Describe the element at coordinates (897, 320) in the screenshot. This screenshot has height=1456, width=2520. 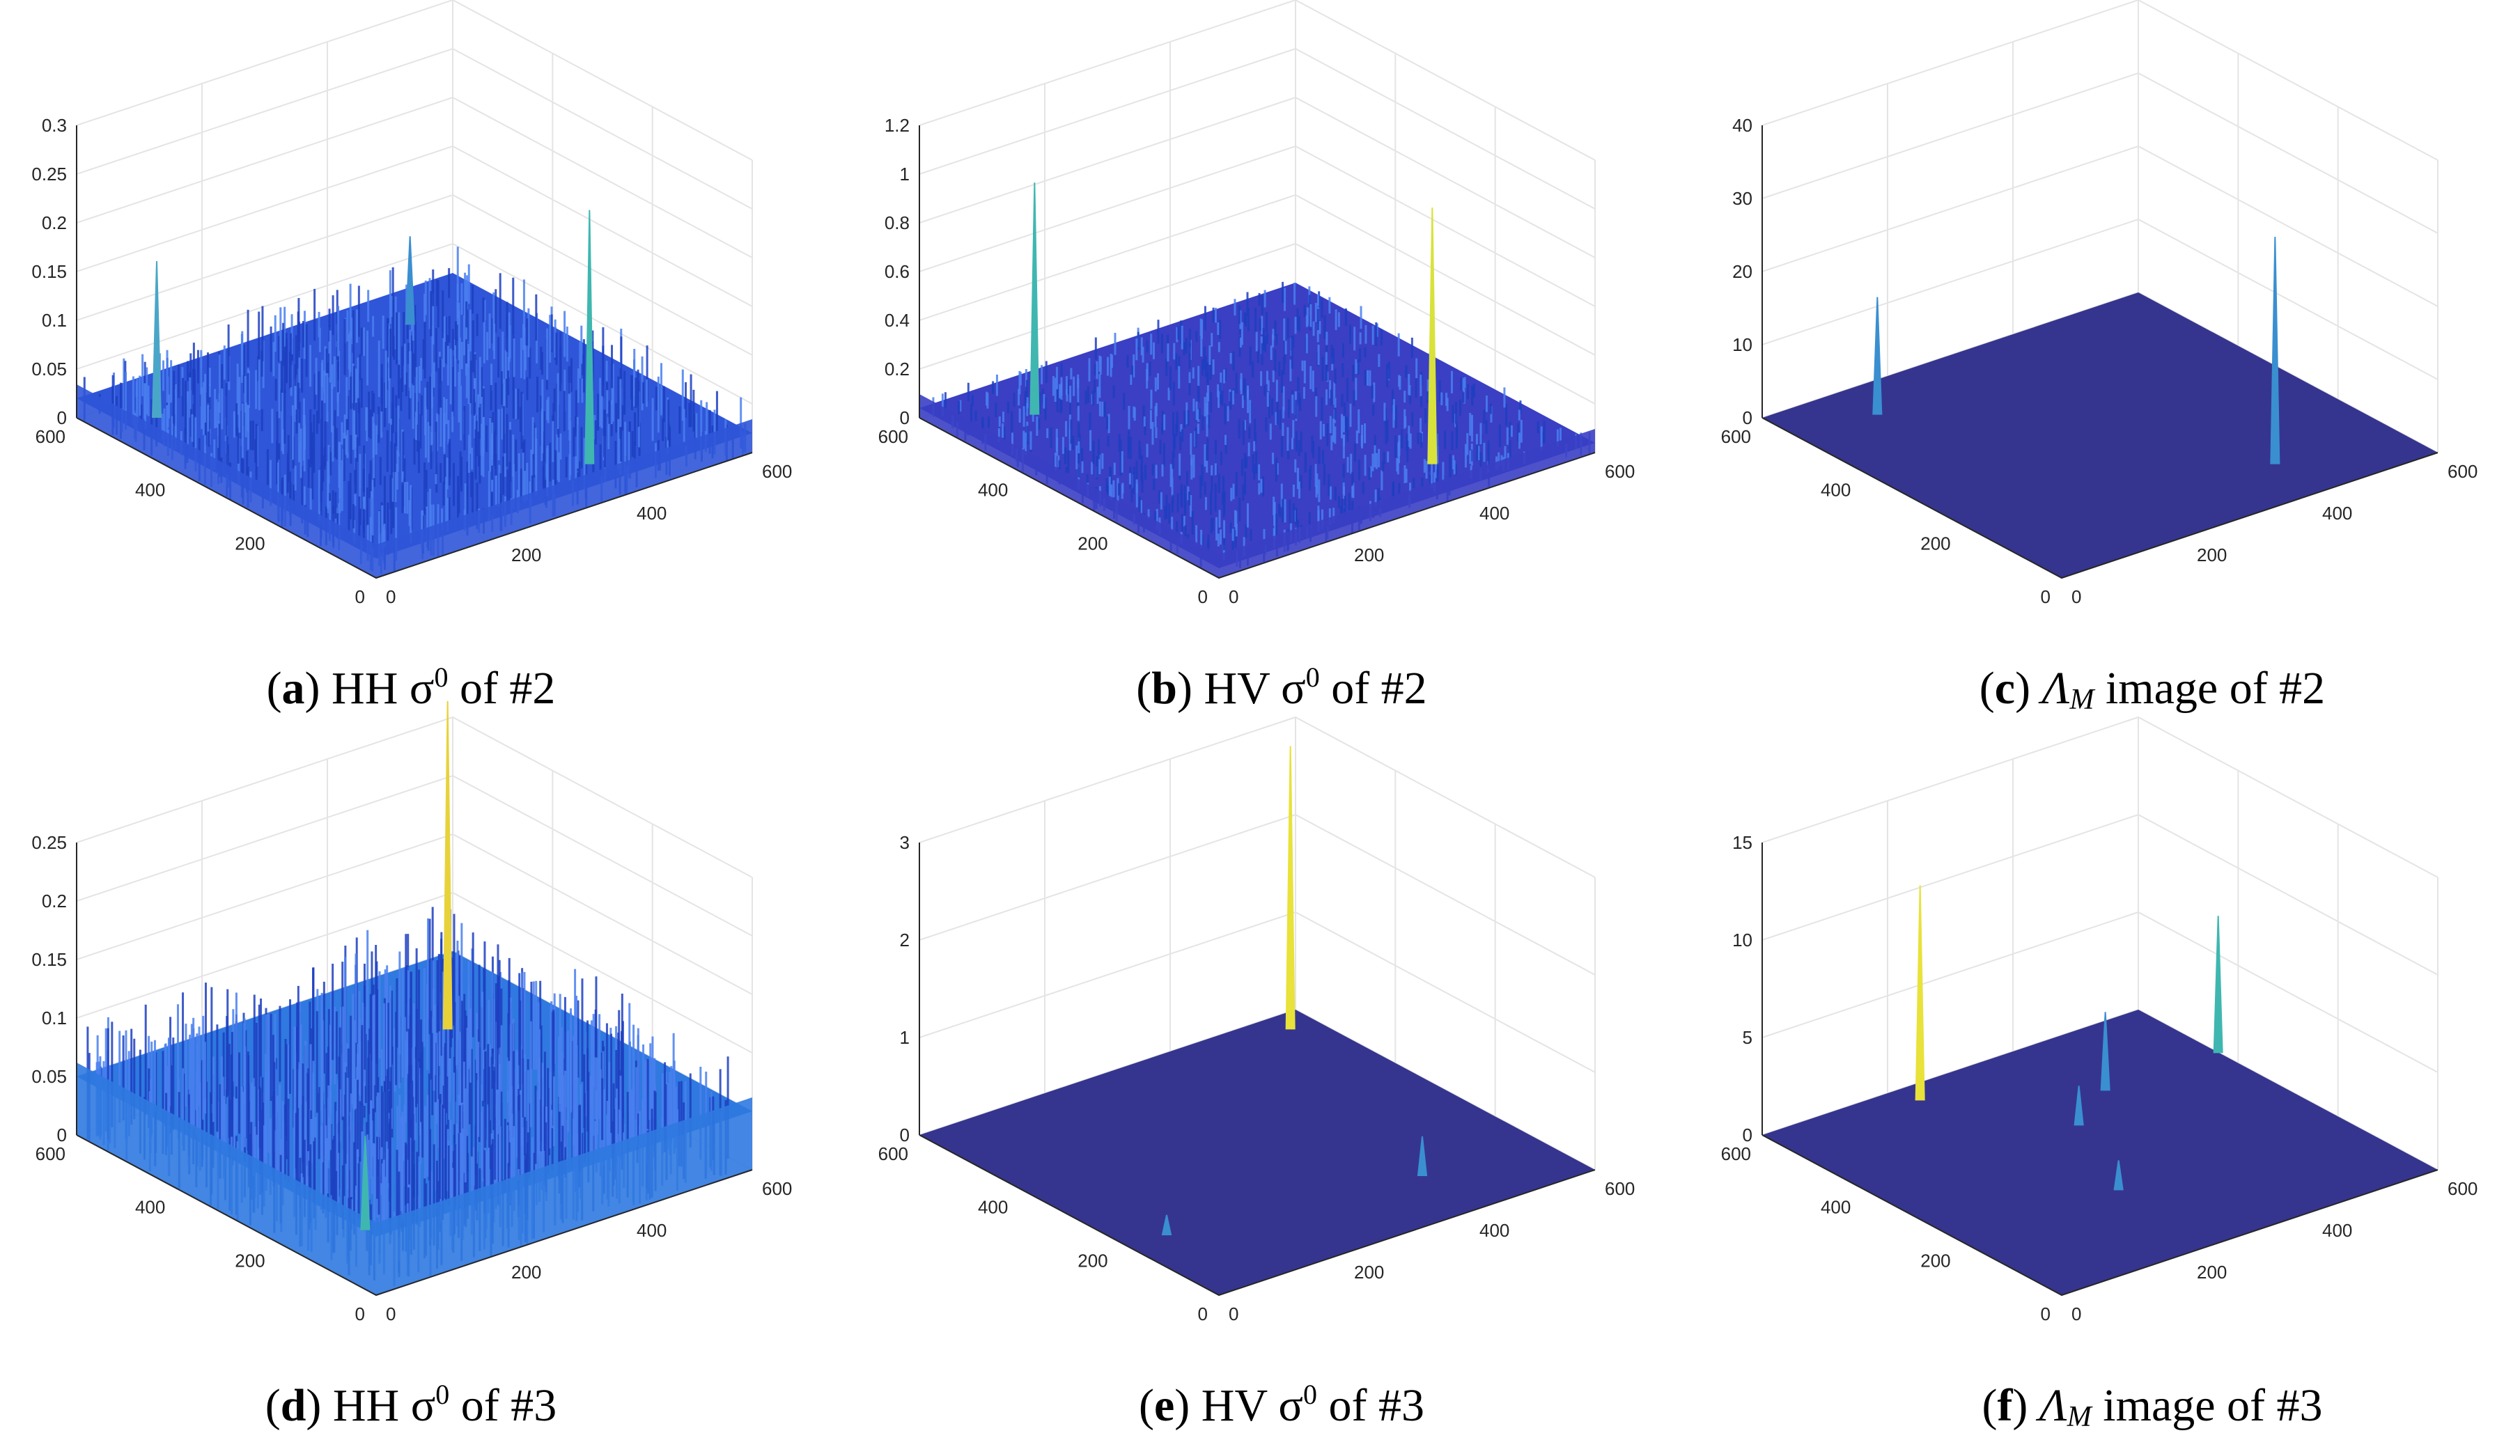
I see `z-tick-label: 0.4` at that location.